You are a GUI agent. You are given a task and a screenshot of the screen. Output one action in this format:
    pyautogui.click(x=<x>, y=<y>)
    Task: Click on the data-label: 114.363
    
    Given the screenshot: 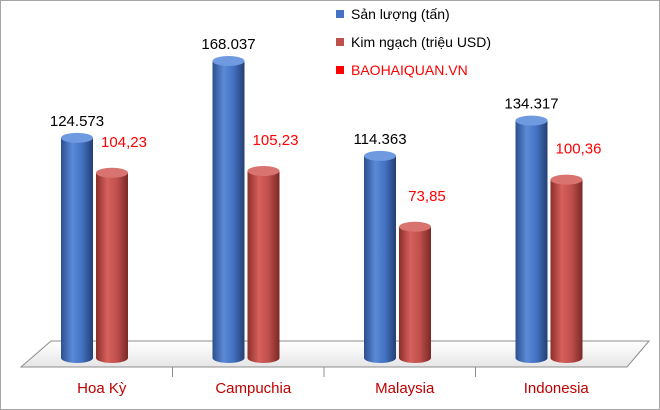 What is the action you would take?
    pyautogui.click(x=379, y=139)
    